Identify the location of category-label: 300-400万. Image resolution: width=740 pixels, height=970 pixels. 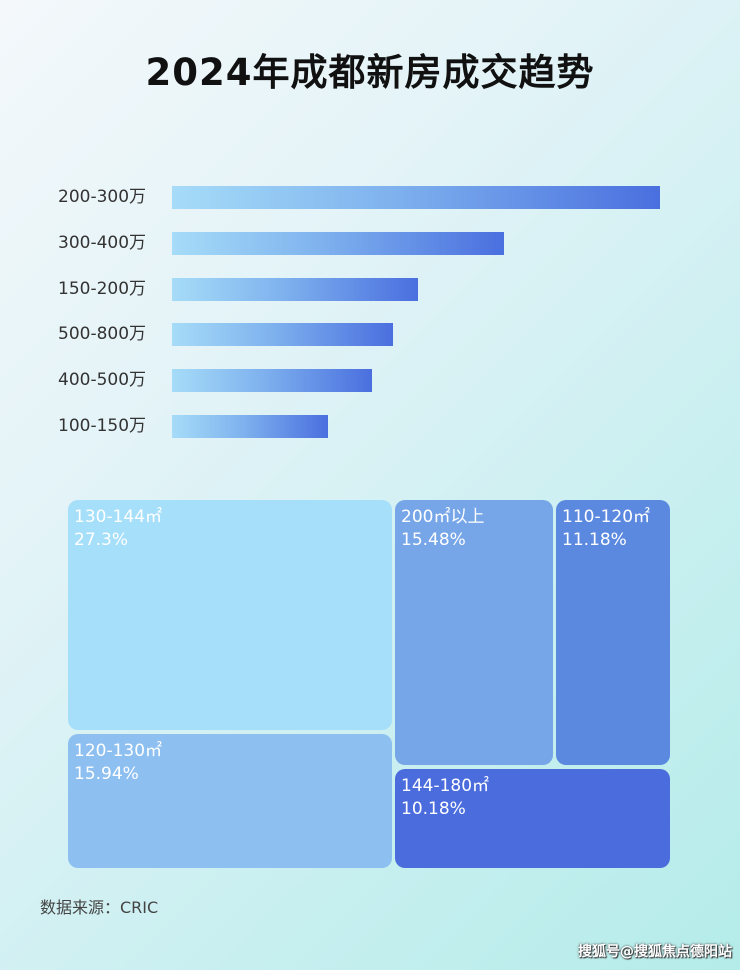
(102, 242).